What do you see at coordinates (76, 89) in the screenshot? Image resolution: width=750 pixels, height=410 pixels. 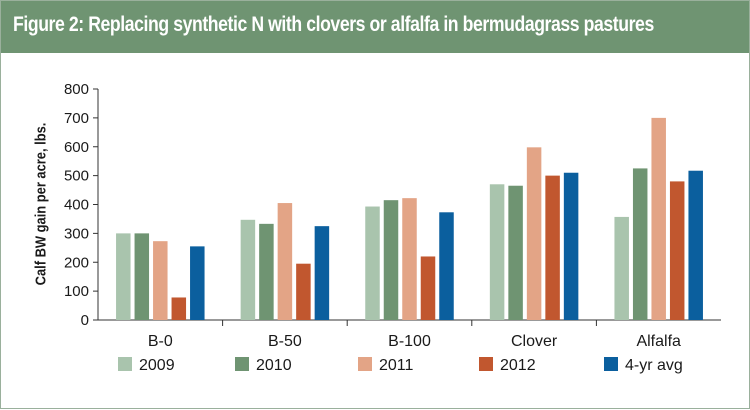 I see `y-tick-label: 800` at bounding box center [76, 89].